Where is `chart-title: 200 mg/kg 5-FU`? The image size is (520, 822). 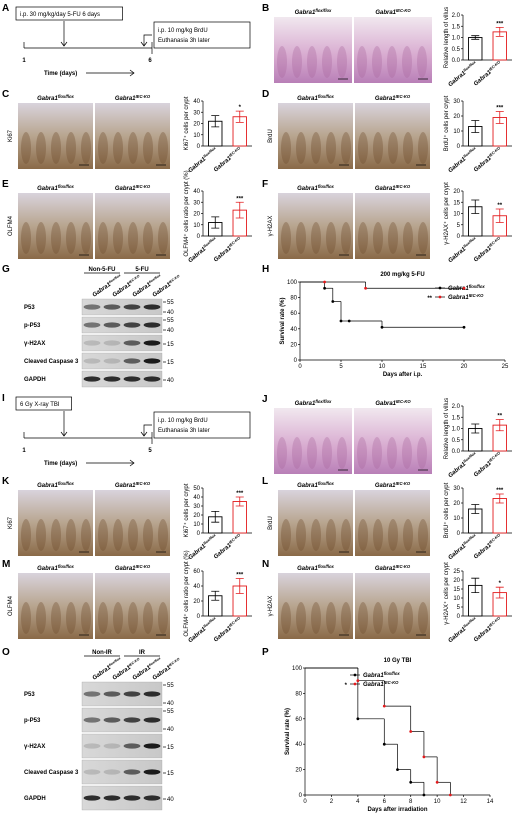
chart-title: 200 mg/kg 5-FU is located at coordinates (402, 275).